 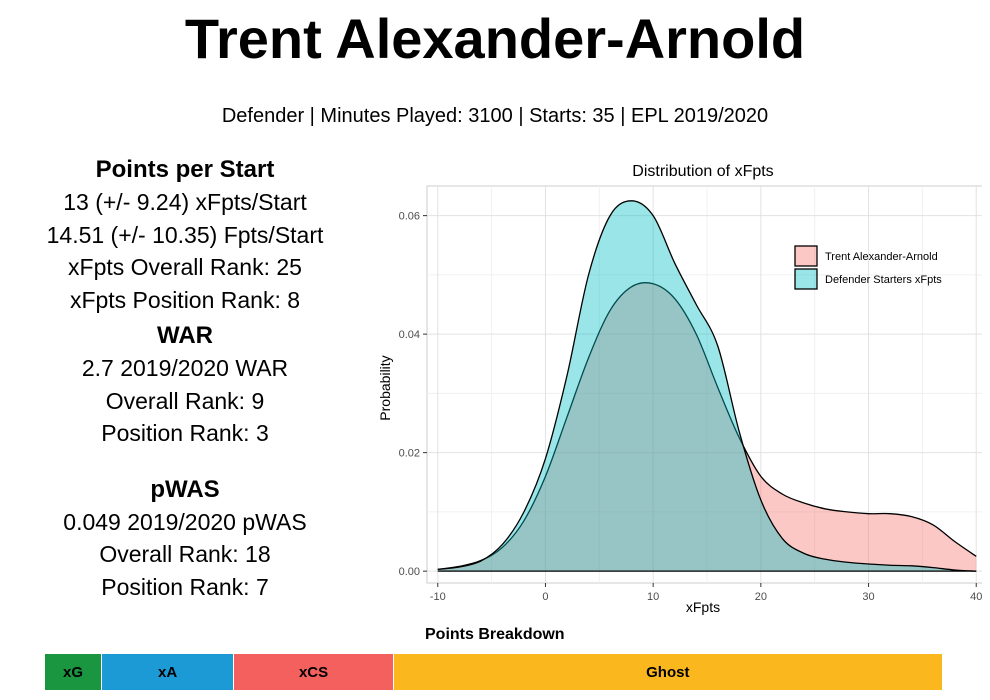 I want to click on breakdown-segment-xa: xA, so click(x=168, y=672).